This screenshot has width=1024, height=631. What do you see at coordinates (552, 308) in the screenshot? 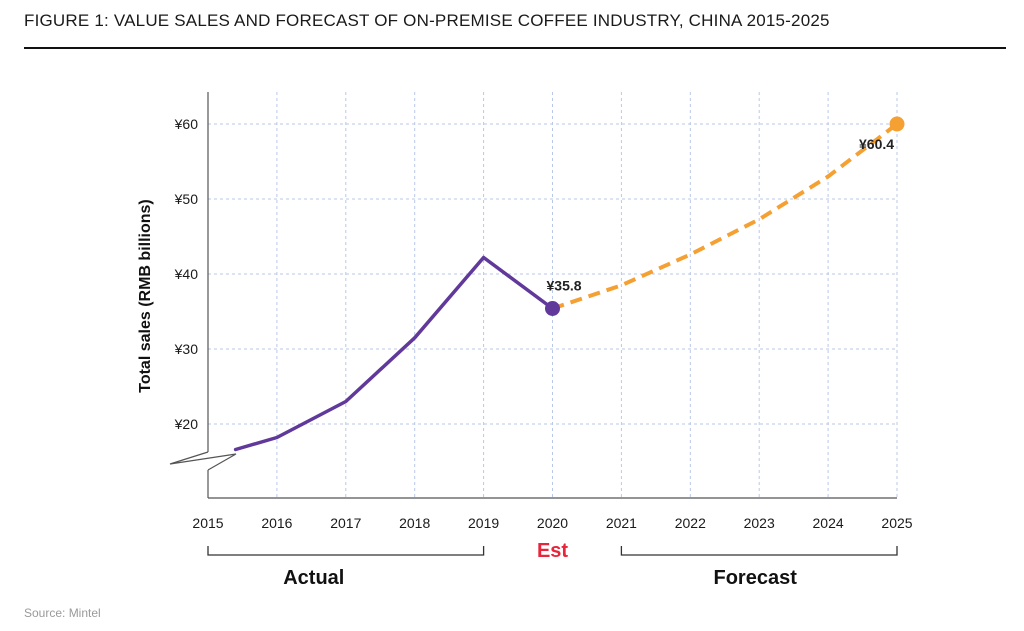
I see `estimate-2020-marker` at bounding box center [552, 308].